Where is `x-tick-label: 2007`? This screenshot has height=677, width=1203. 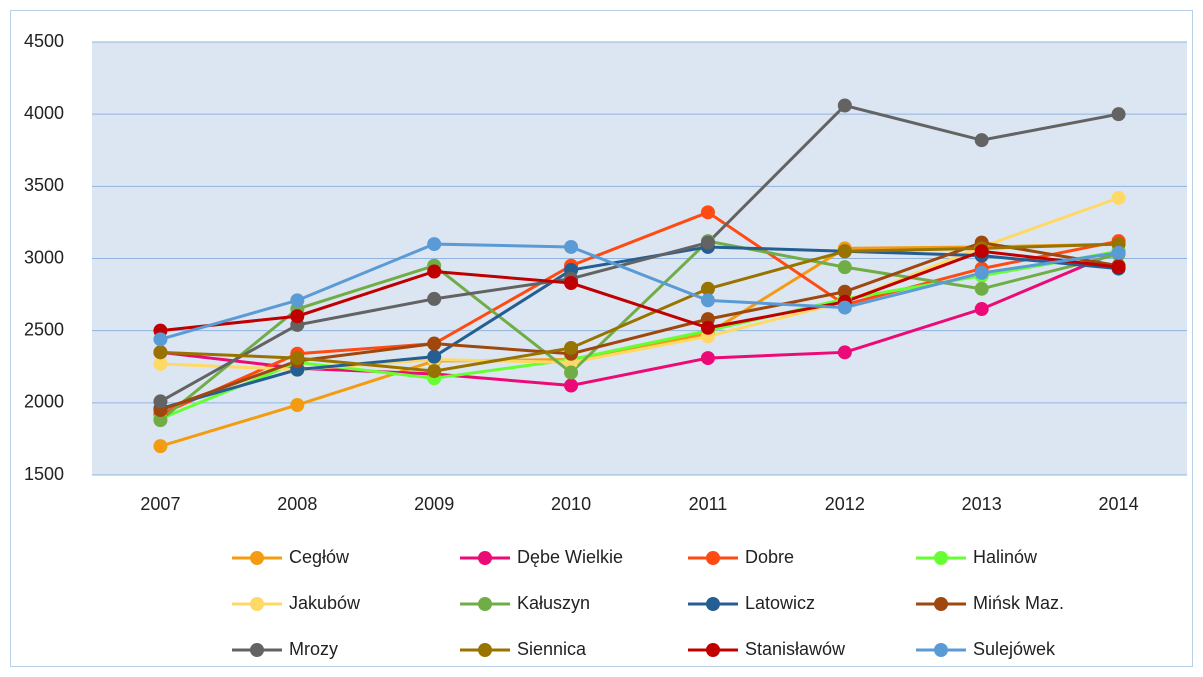
x-tick-label: 2007 is located at coordinates (160, 504).